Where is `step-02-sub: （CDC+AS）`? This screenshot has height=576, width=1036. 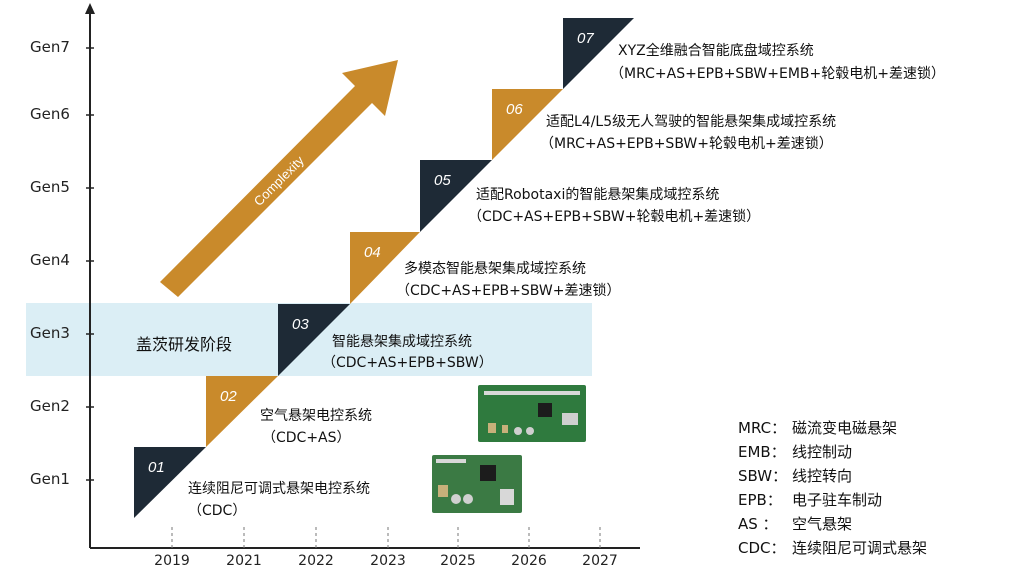 step-02-sub: （CDC+AS） is located at coordinates (306, 438).